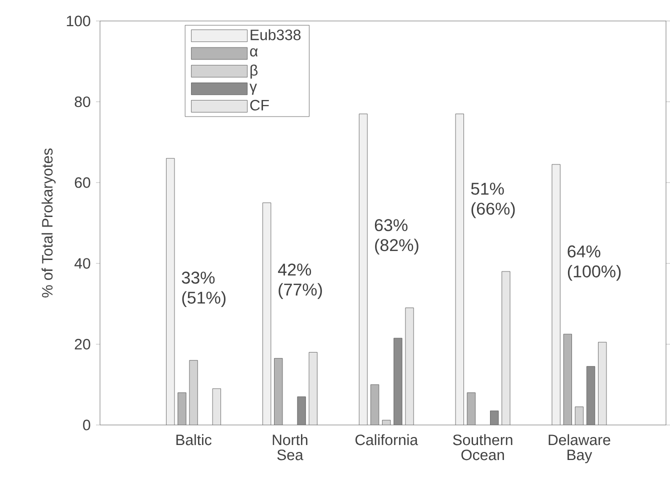 This screenshot has height=483, width=670. I want to click on y-axis-title: % of Total Prokaryotes, so click(49, 223).